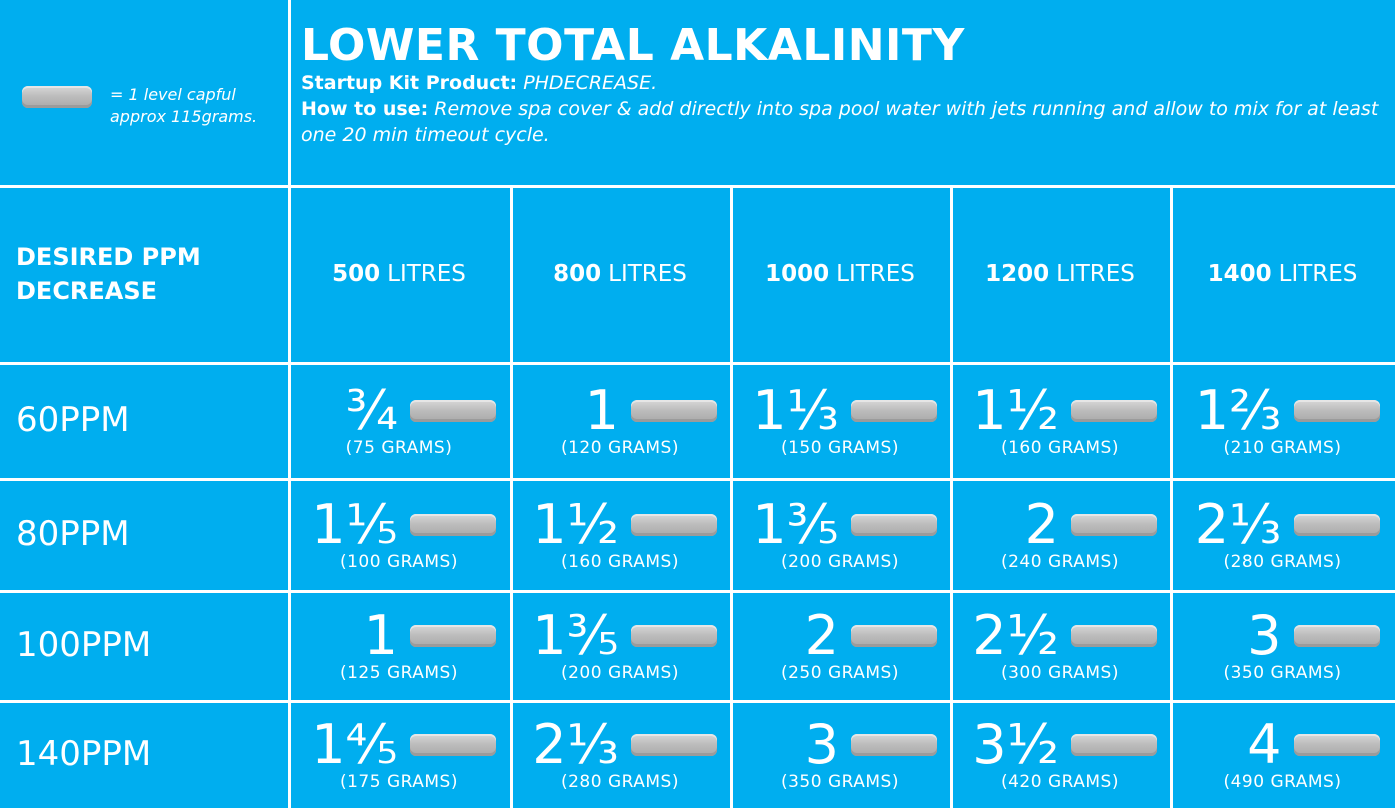  Describe the element at coordinates (1017, 273) in the screenshot. I see `volume: 1200` at that location.